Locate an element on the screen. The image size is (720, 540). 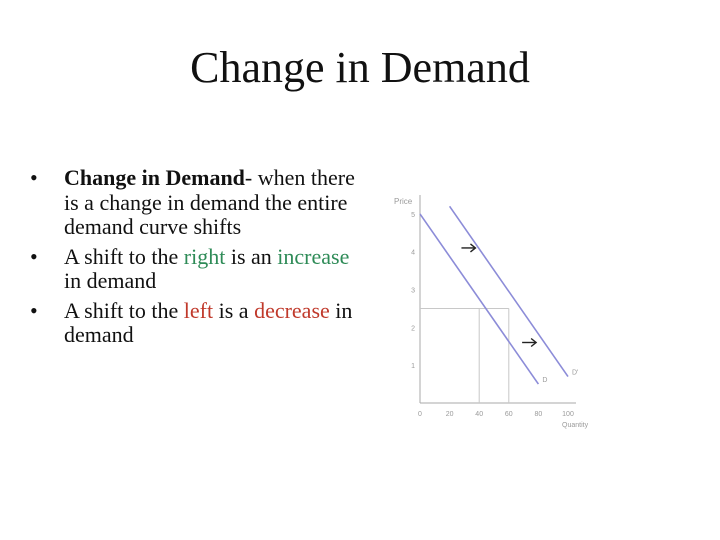
y-tick-label: 4 is located at coordinates (413, 253).